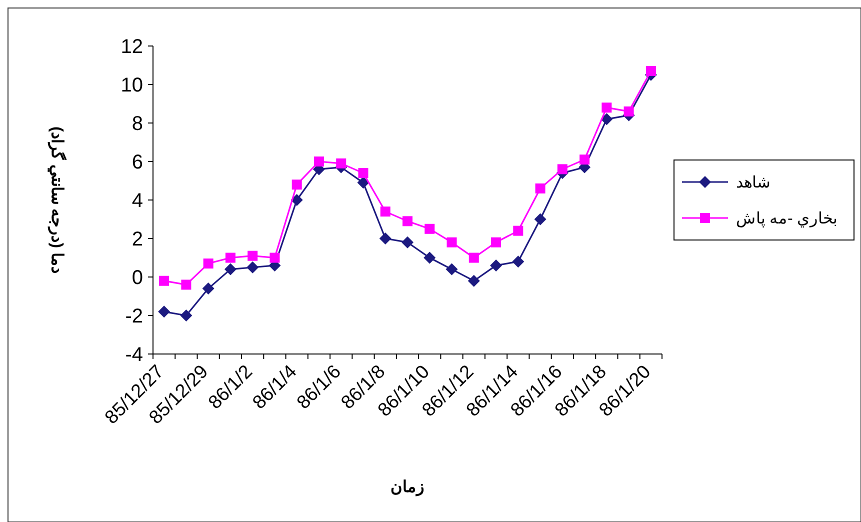 This screenshot has width=861, height=522. Describe the element at coordinates (57, 200) in the screenshot. I see `y-axis-title: دما (درجه سانتي گراد)` at that location.